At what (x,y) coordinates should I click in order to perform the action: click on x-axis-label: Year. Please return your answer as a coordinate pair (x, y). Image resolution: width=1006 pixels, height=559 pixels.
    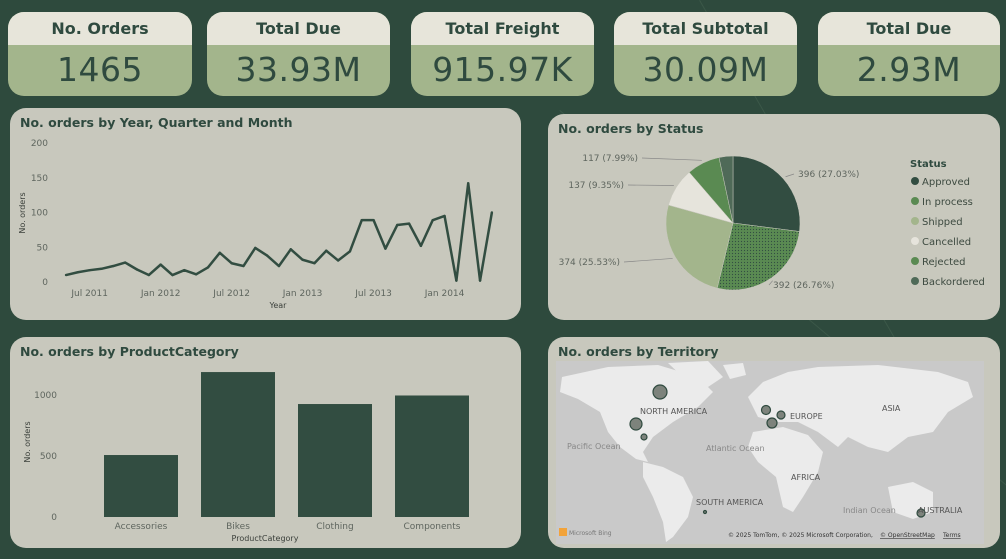
    Looking at the image, I should click on (278, 305).